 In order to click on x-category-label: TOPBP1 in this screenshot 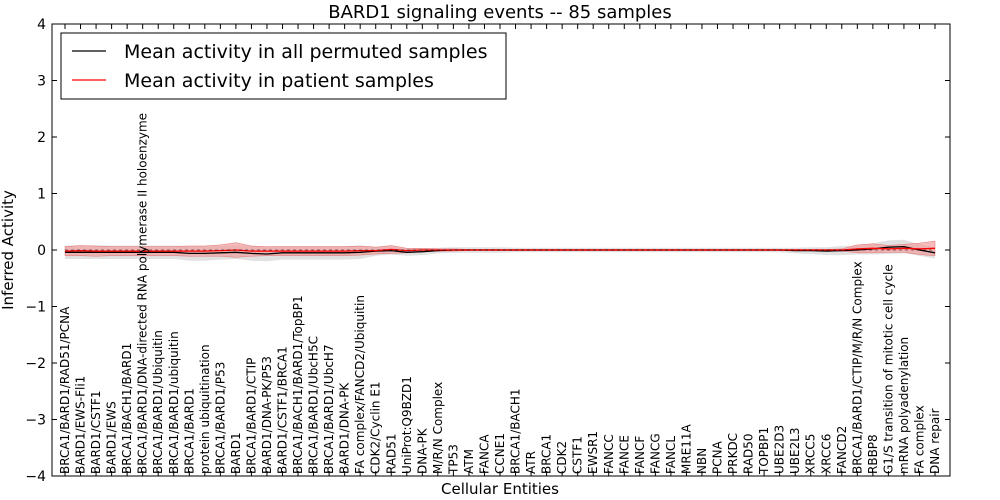, I will do `click(764, 451)`.